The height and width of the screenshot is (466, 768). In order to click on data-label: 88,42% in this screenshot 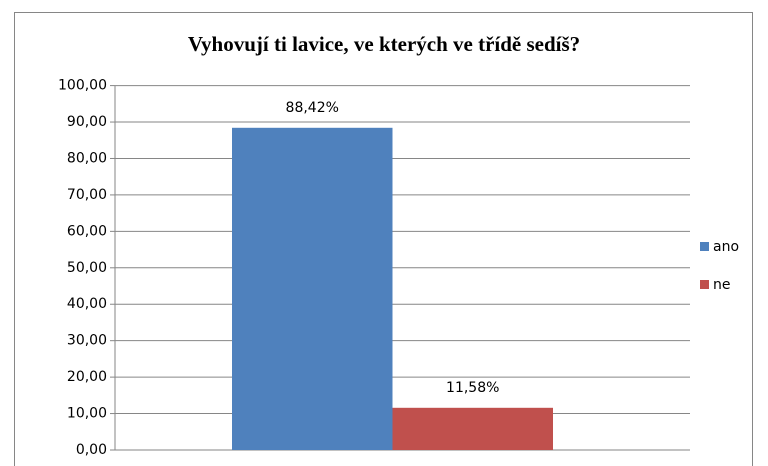, I will do `click(312, 108)`.